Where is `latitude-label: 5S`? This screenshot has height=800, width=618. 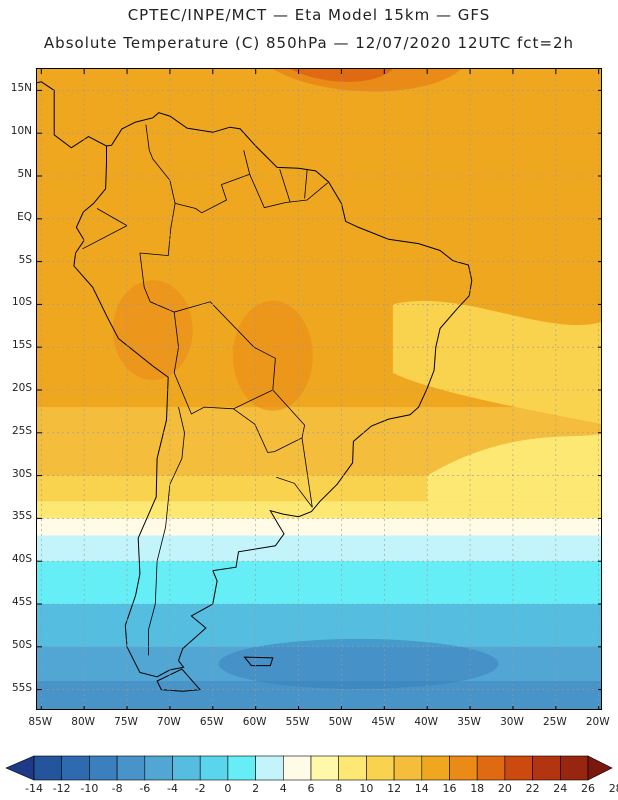
latitude-label: 5S is located at coordinates (25, 259).